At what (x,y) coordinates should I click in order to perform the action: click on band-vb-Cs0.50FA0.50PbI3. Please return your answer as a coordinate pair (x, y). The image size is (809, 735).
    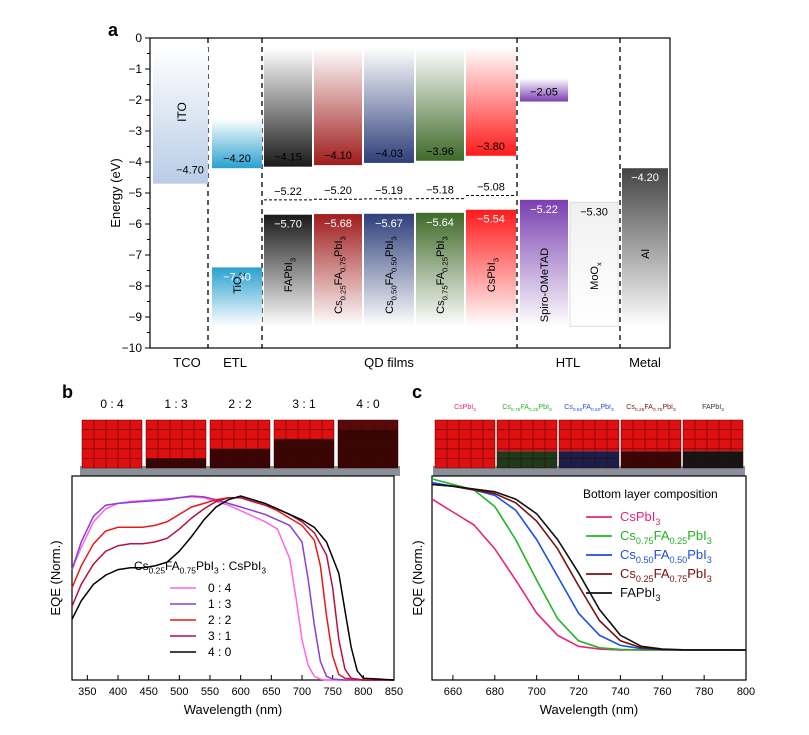
    Looking at the image, I should click on (389, 270).